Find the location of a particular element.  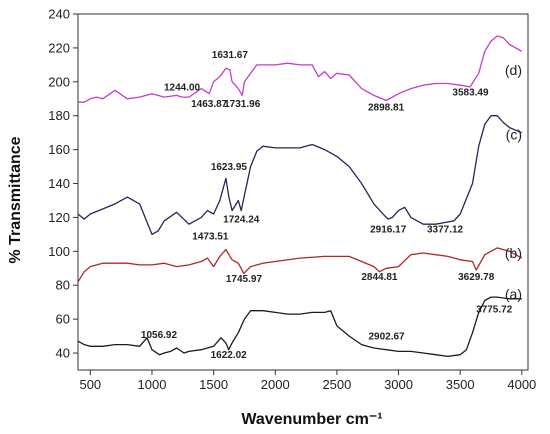

x-tick-label: 2500 is located at coordinates (336, 384).